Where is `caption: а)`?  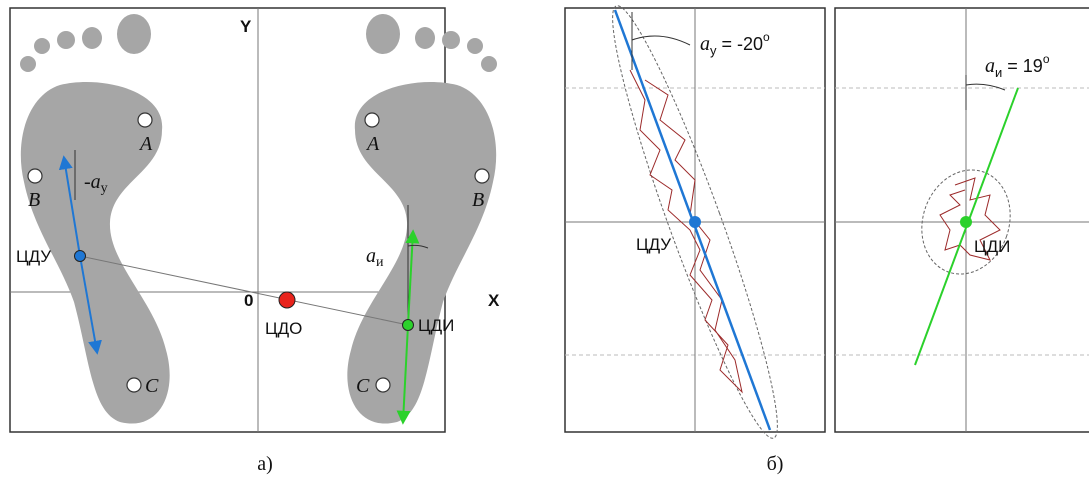
caption: а) is located at coordinates (265, 464).